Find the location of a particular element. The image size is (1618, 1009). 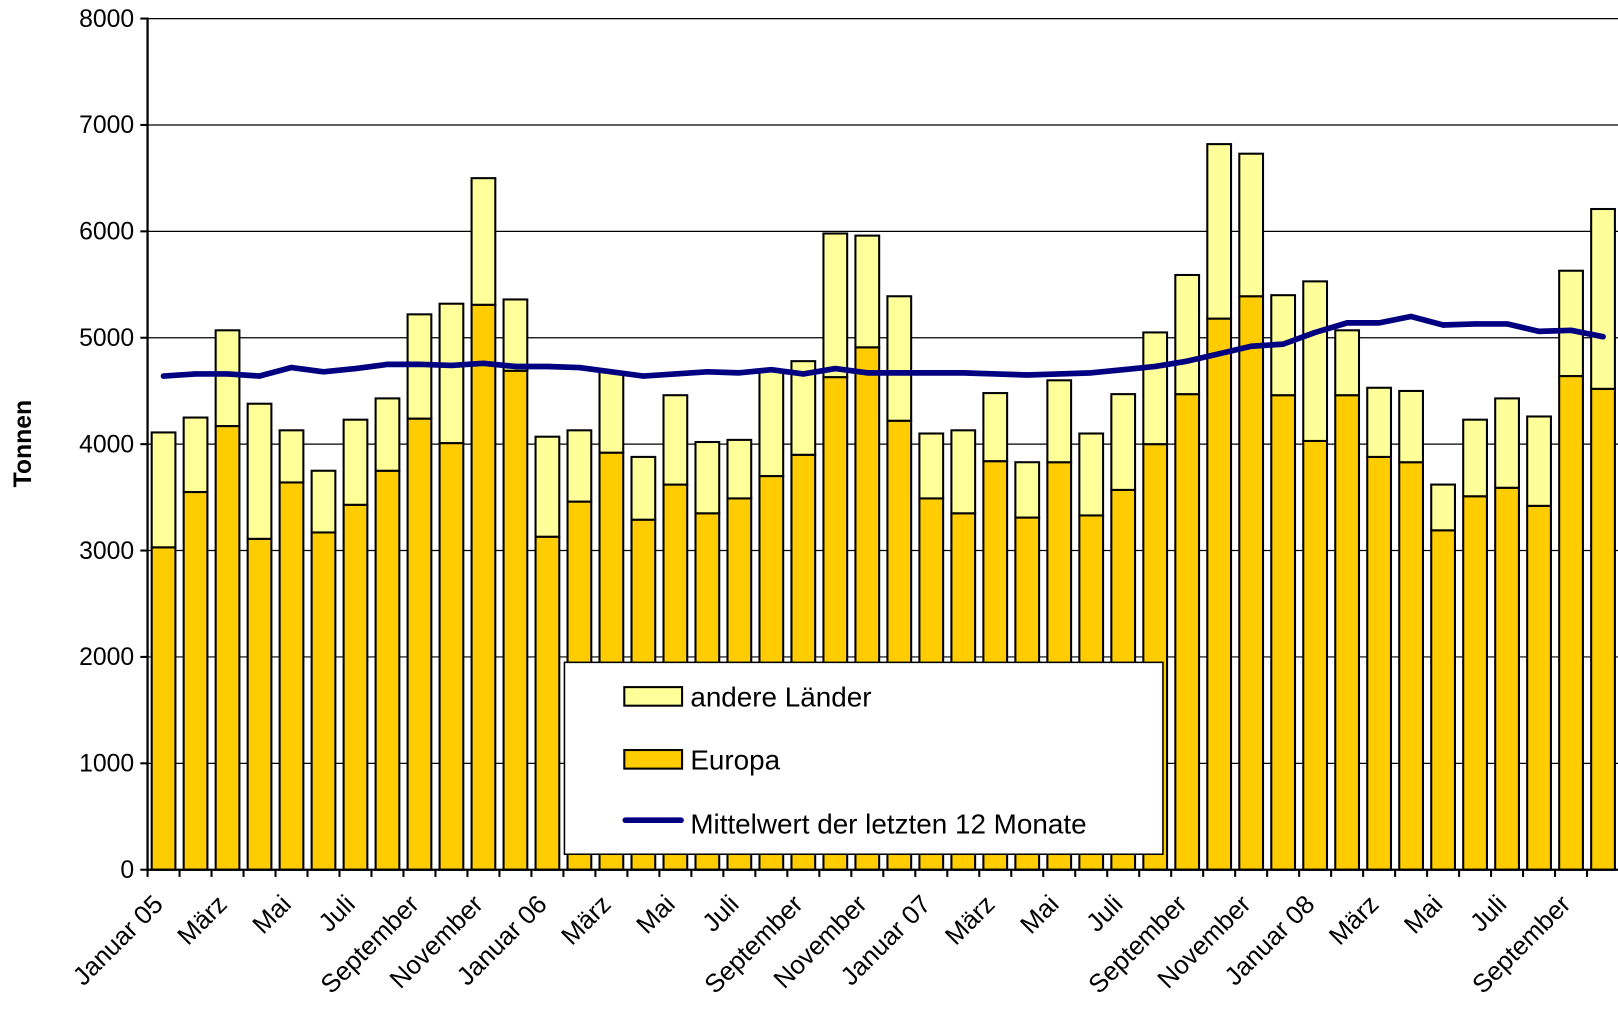

x-tick-label: Juli is located at coordinates (337, 913).